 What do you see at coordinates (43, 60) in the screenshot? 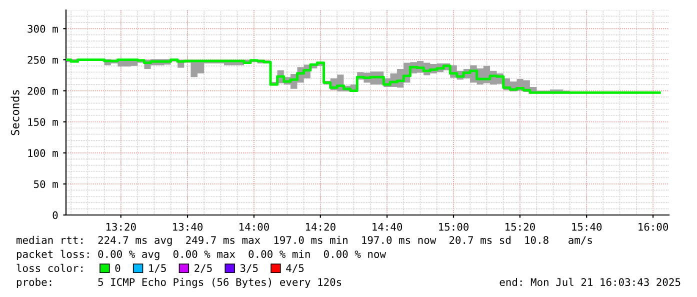
I see `y-tick-label: 250 m` at bounding box center [43, 60].